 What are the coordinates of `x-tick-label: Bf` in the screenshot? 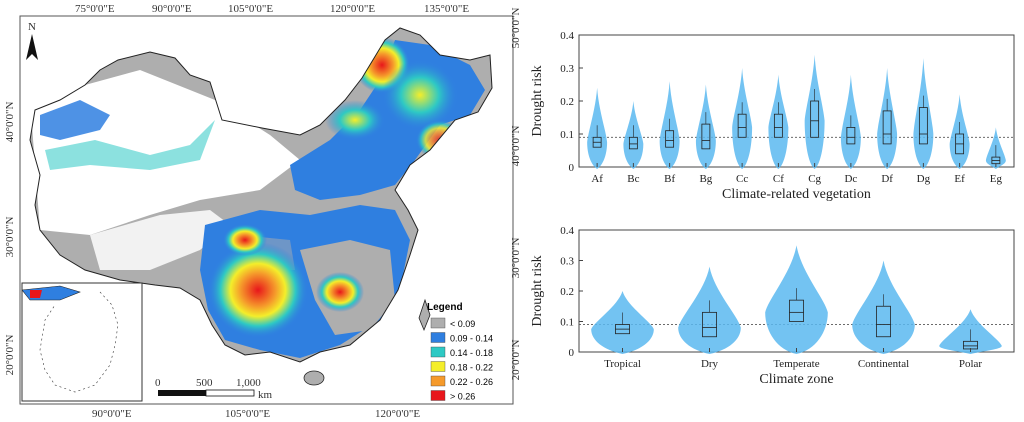 It's located at (669, 179).